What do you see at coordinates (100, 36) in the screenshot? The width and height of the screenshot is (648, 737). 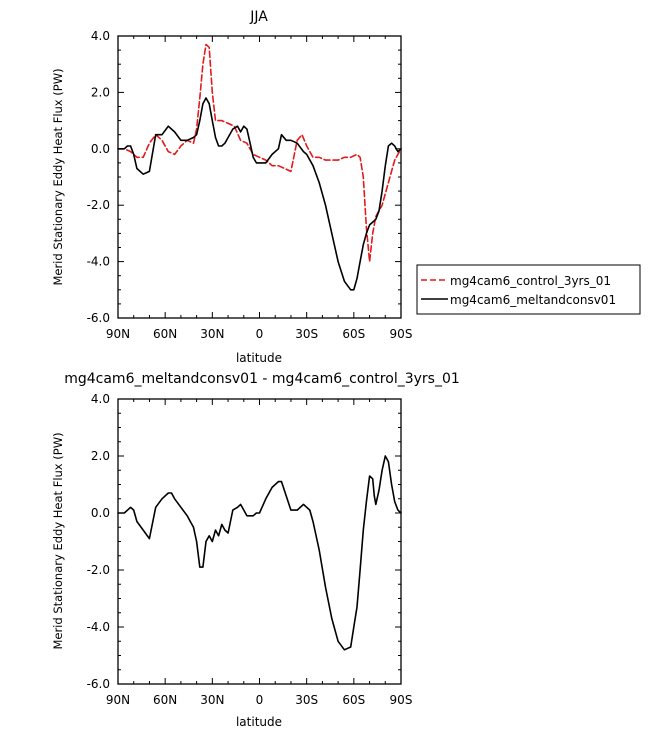 I see `top-y-tick-label: 4.0` at bounding box center [100, 36].